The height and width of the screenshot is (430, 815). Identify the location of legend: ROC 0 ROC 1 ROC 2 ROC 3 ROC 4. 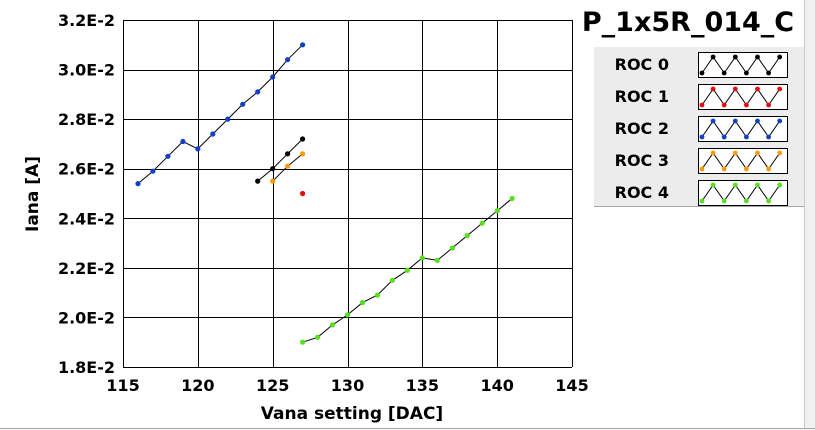
(699, 127).